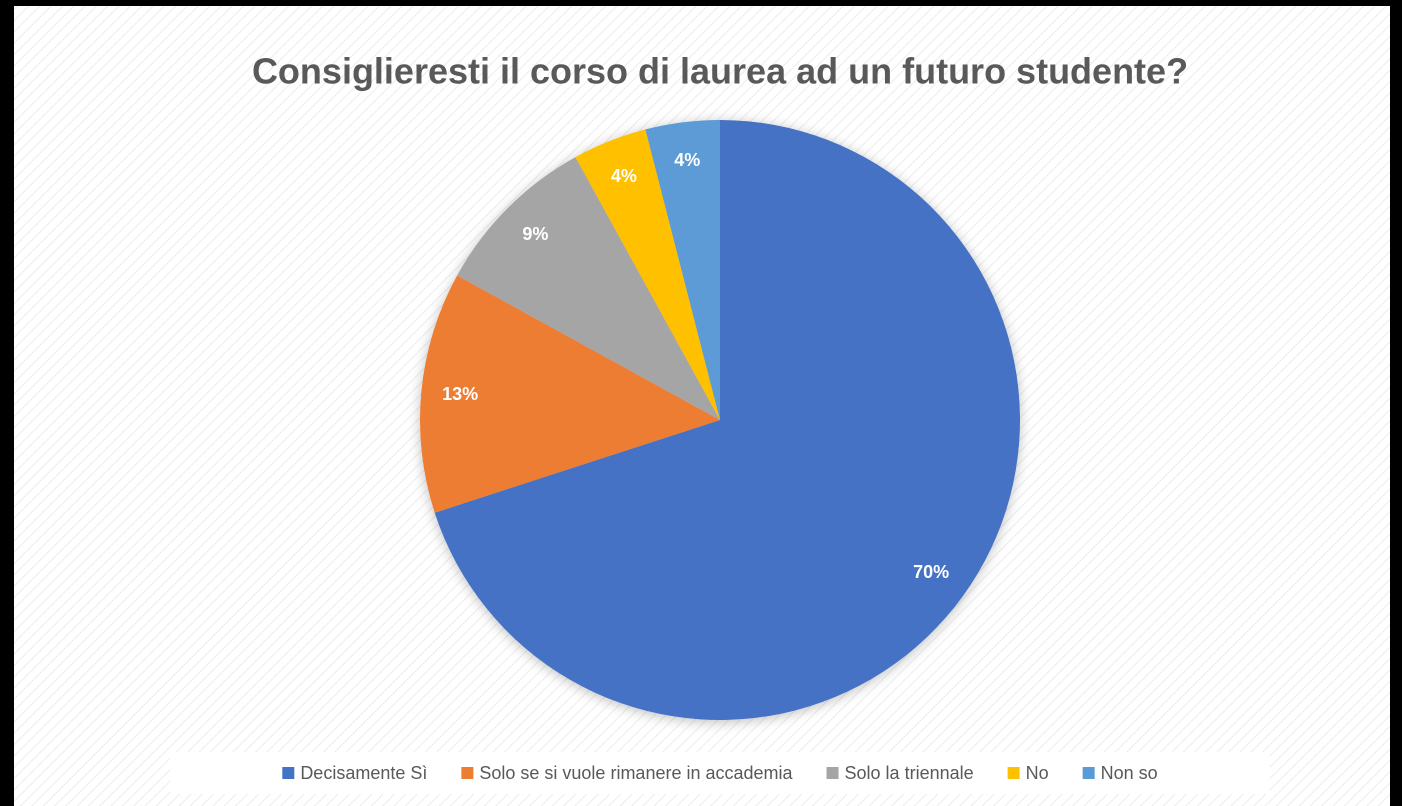 Image resolution: width=1402 pixels, height=806 pixels. What do you see at coordinates (1129, 773) in the screenshot?
I see `legend-label: Non so` at bounding box center [1129, 773].